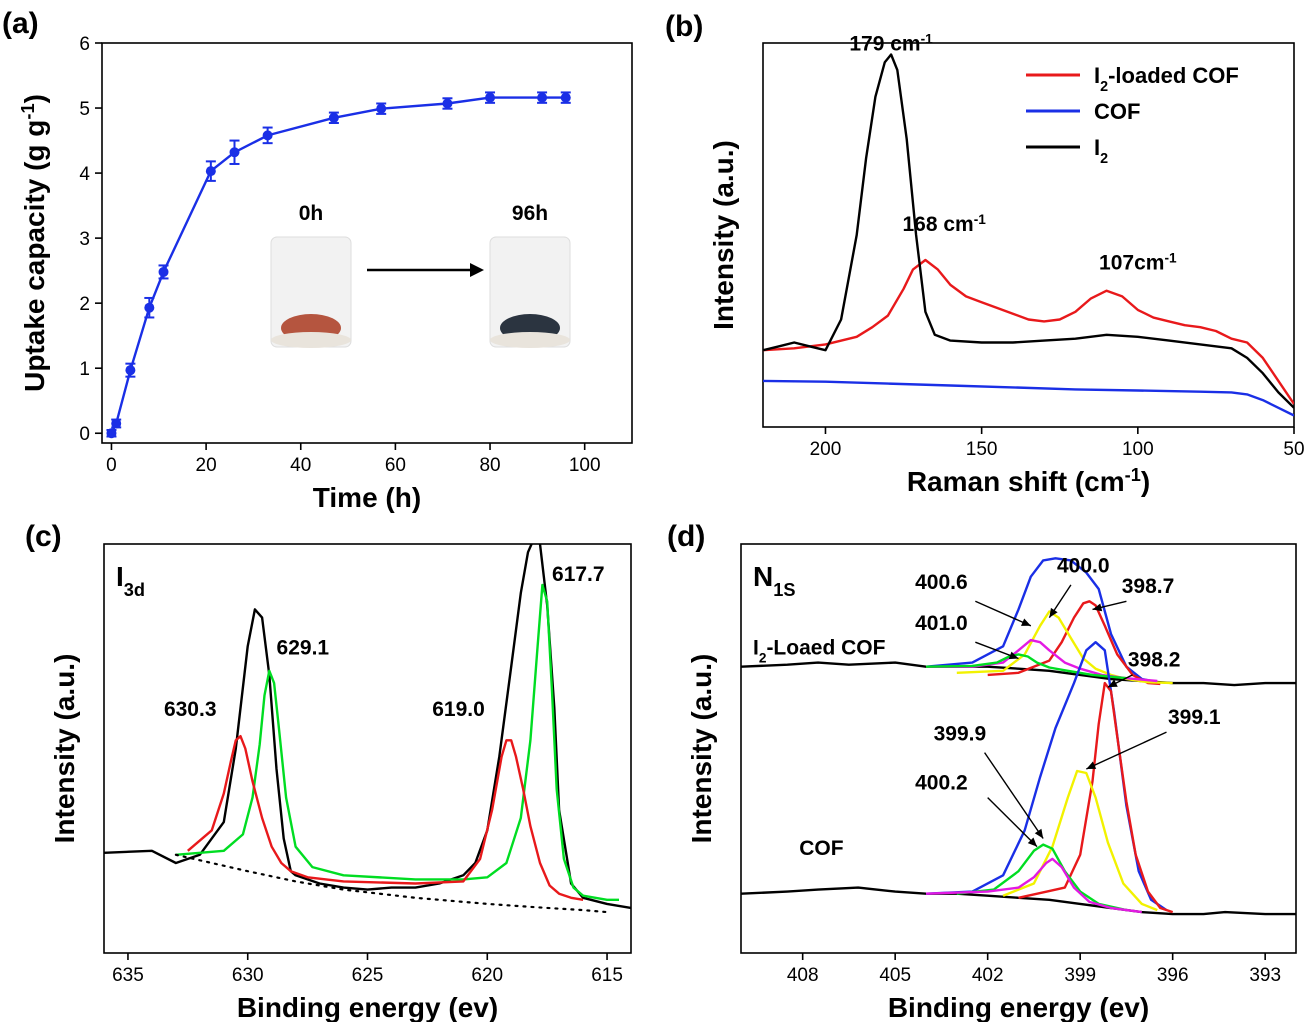  I want to click on sample-label: COF, so click(821, 848).